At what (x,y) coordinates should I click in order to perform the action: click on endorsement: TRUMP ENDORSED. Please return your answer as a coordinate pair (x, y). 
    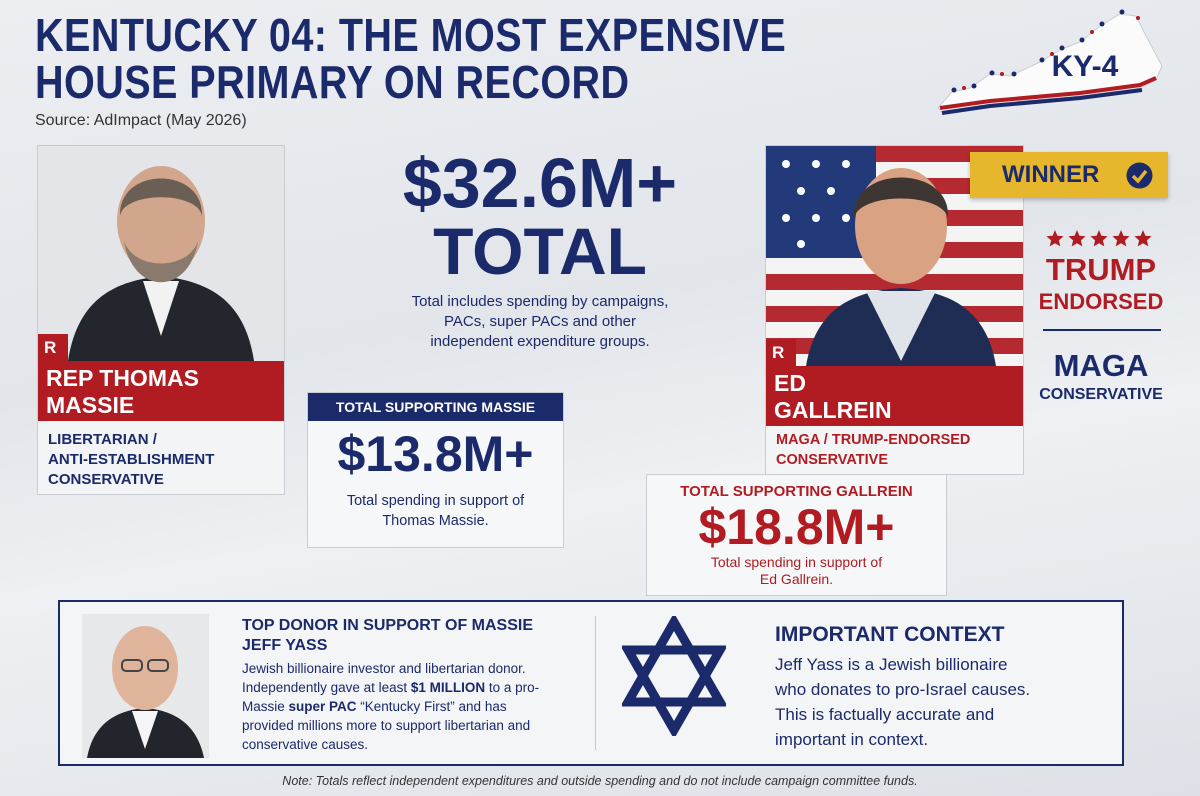
    Looking at the image, I should click on (1101, 284).